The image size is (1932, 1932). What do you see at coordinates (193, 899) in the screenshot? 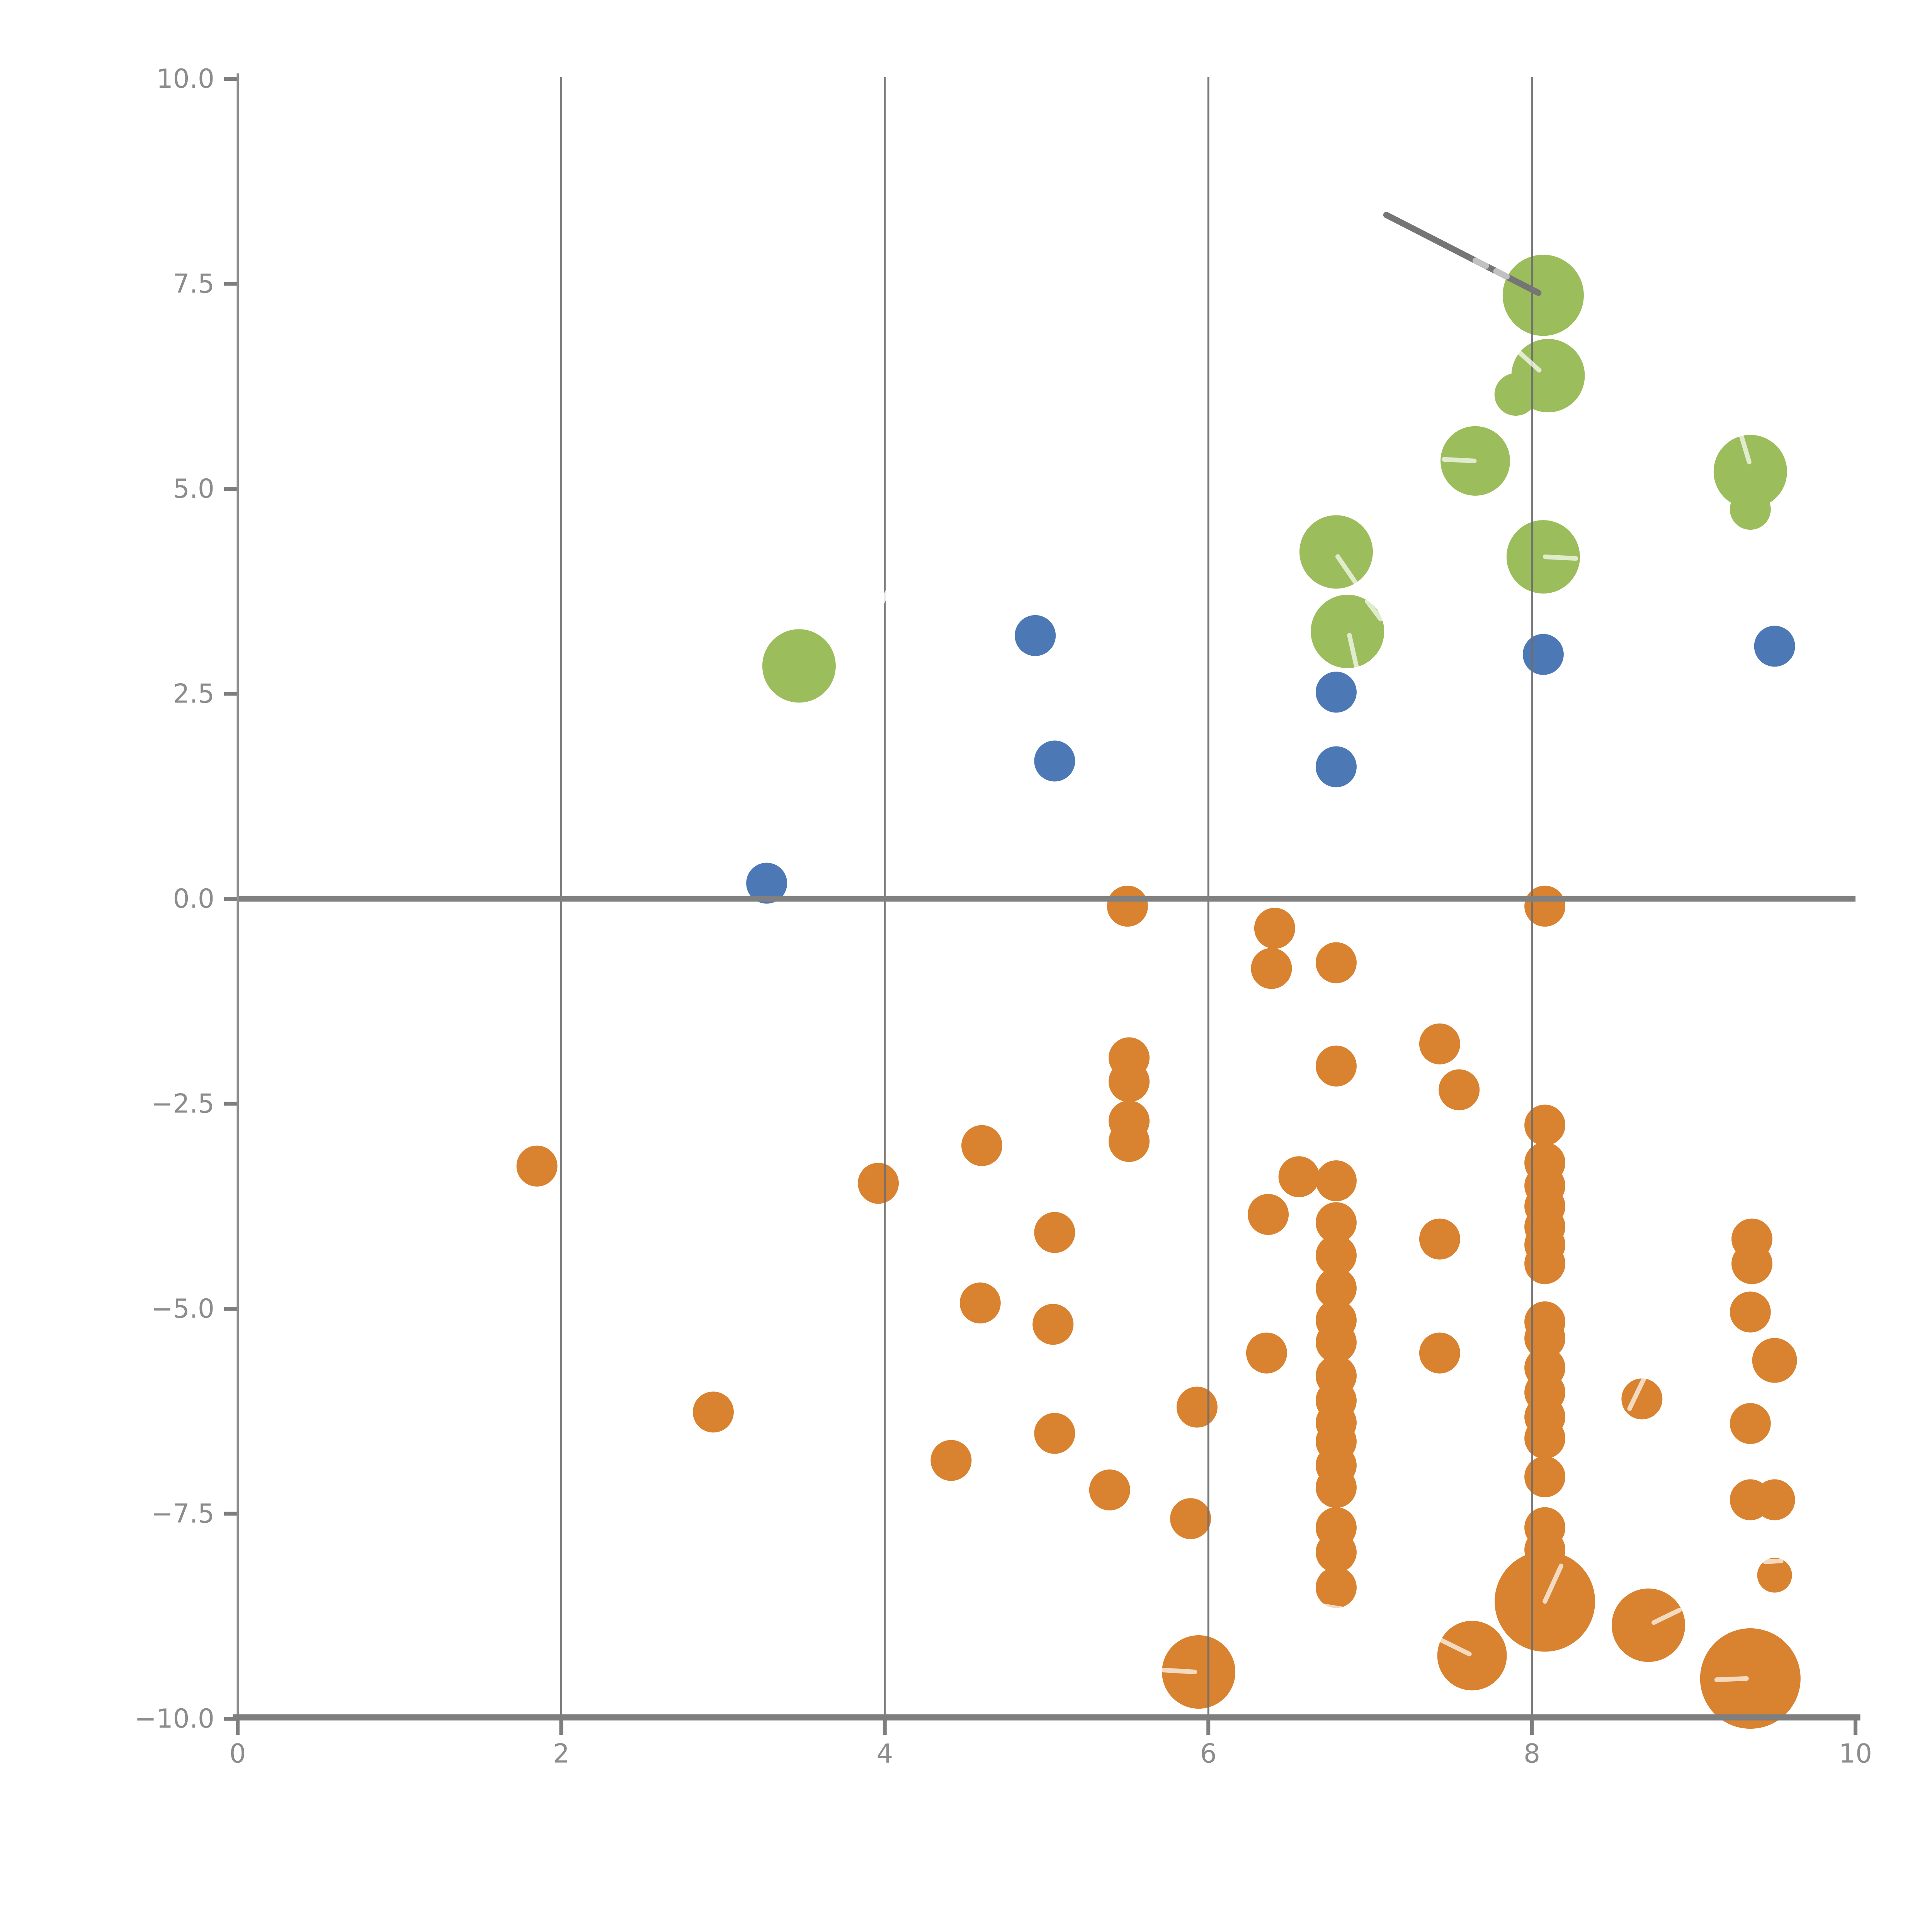
I see `y-tick-label: 0.0` at bounding box center [193, 899].